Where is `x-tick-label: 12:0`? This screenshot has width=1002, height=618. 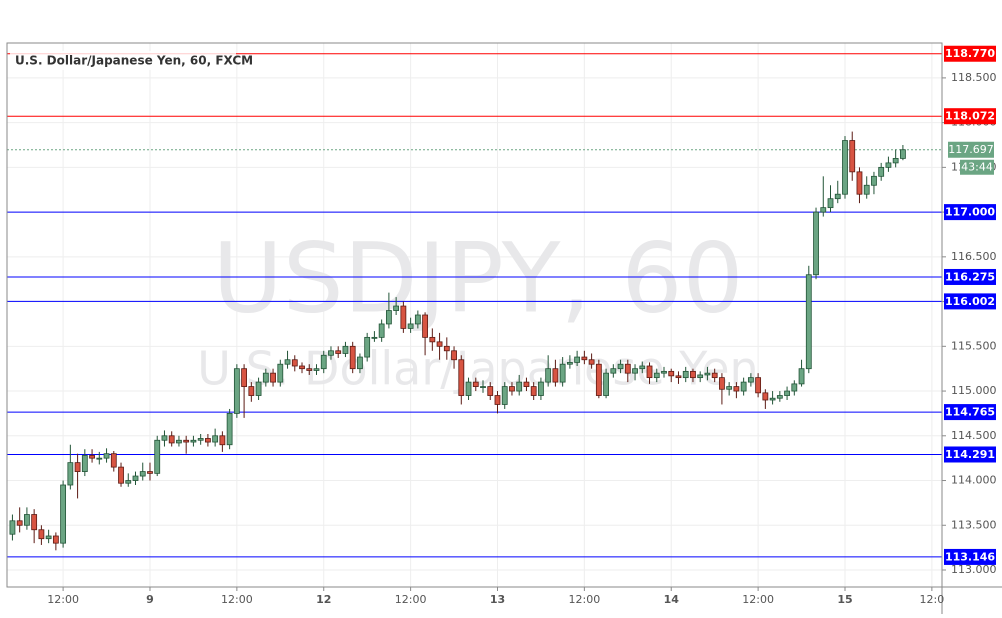
x-tick-label: 12:0 is located at coordinates (932, 599).